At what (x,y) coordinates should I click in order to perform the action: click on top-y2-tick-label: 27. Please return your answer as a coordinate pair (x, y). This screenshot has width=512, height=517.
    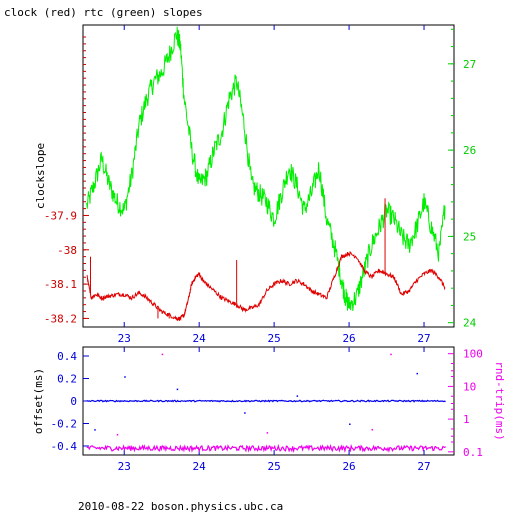
    Looking at the image, I should click on (469, 64).